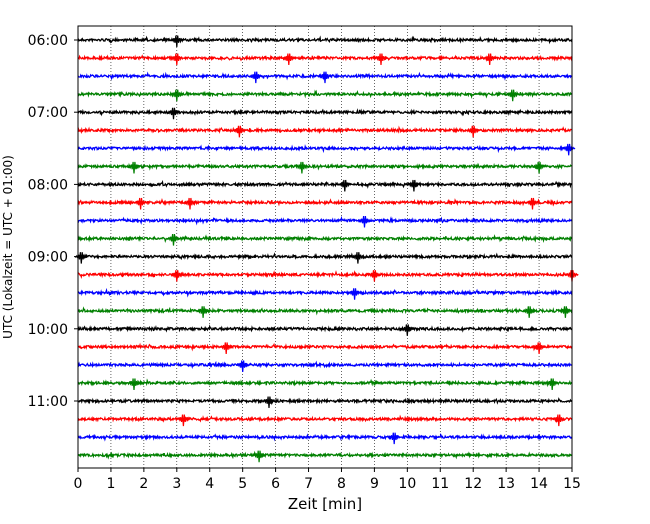 The height and width of the screenshot is (524, 650). What do you see at coordinates (209, 484) in the screenshot?
I see `x-tick-label: 4` at bounding box center [209, 484].